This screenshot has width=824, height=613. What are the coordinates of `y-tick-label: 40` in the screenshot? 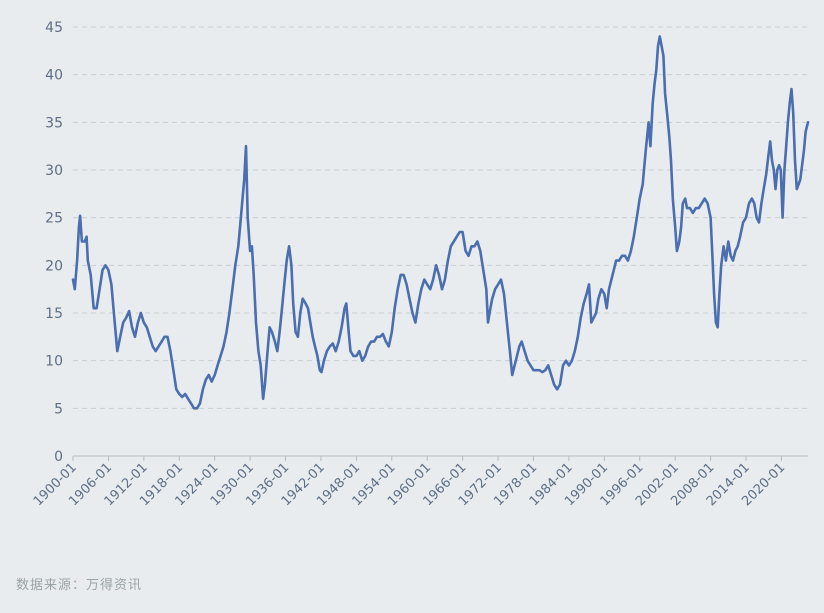 It's located at (54, 76).